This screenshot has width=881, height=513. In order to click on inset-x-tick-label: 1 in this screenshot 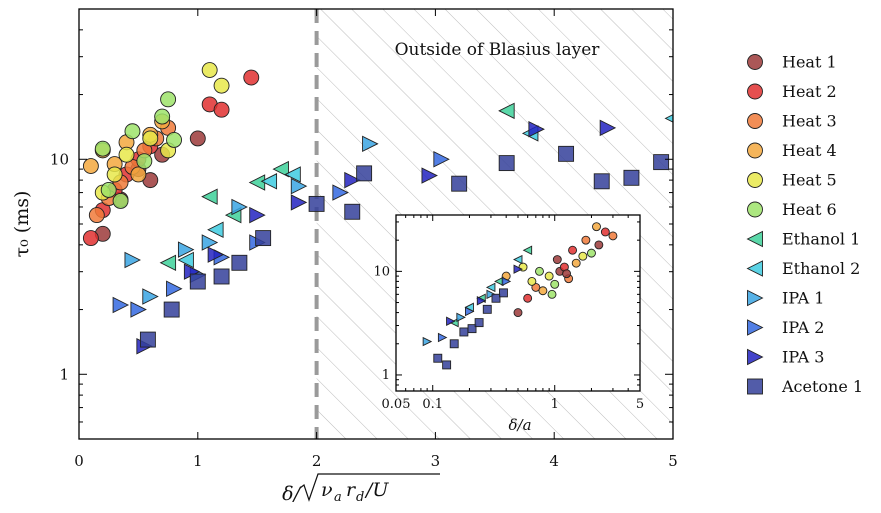, I will do `click(555, 404)`.